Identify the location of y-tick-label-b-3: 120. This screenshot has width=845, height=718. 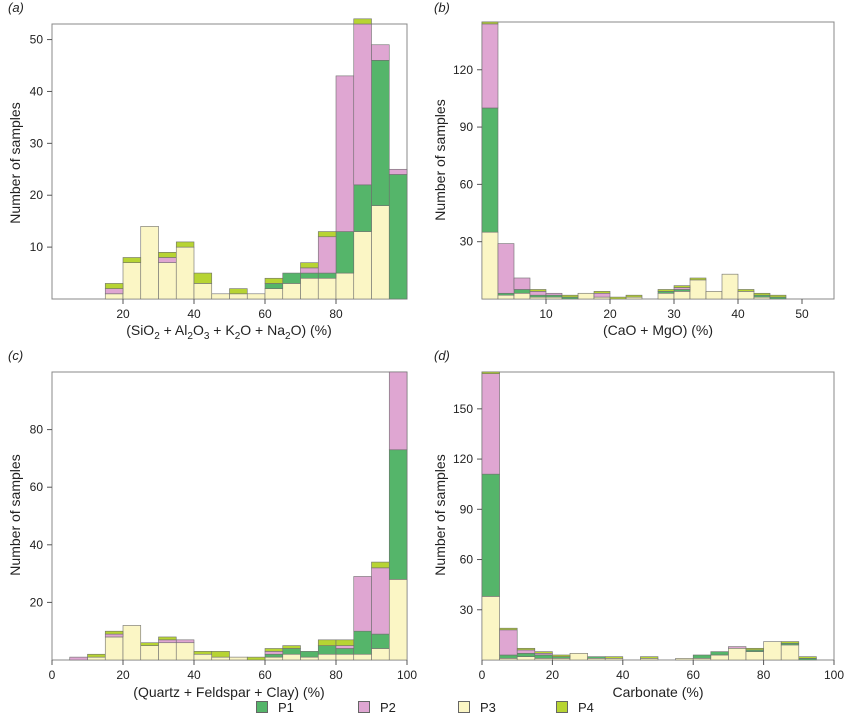
(463, 70).